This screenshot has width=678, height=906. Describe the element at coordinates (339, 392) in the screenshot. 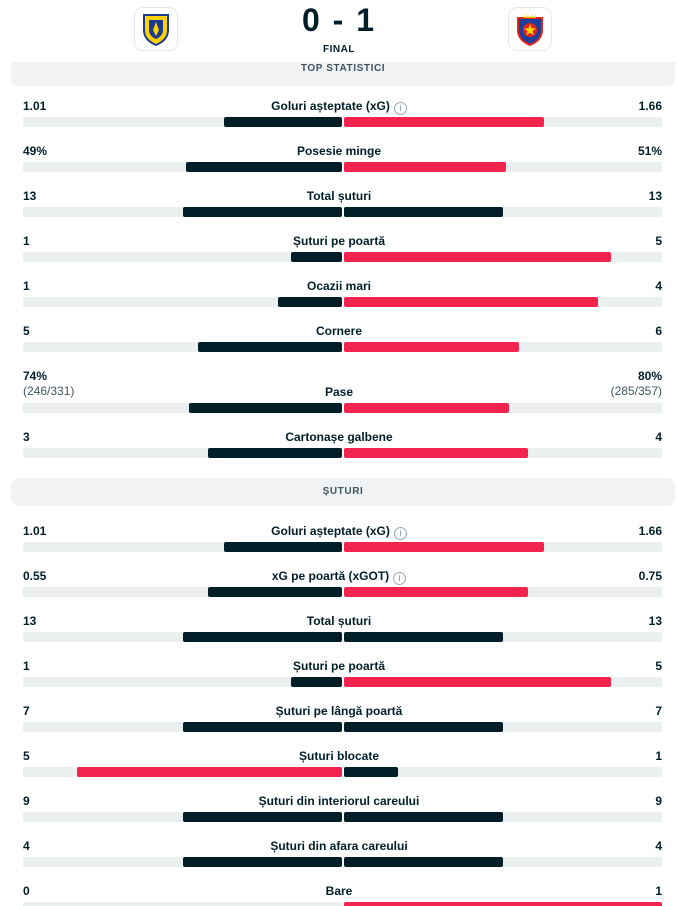

I see `stat-label-text: Pase` at that location.